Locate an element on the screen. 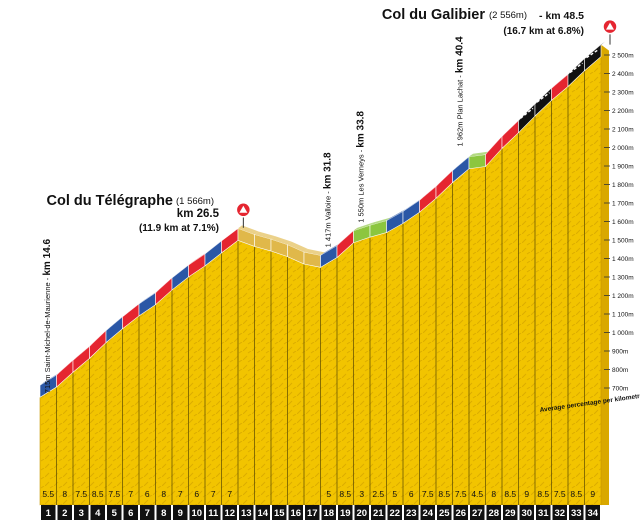 The image size is (640, 532). y-tick-label: 800m is located at coordinates (620, 370).